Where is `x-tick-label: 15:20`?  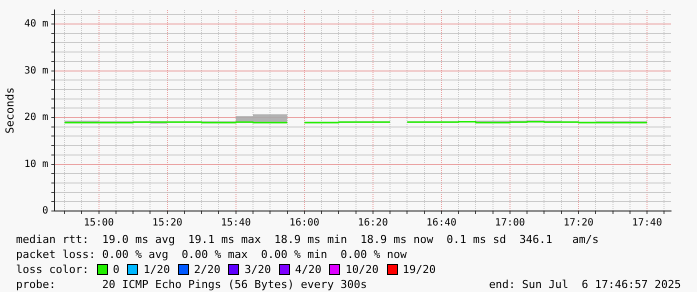 x-tick-label: 15:20 is located at coordinates (167, 223).